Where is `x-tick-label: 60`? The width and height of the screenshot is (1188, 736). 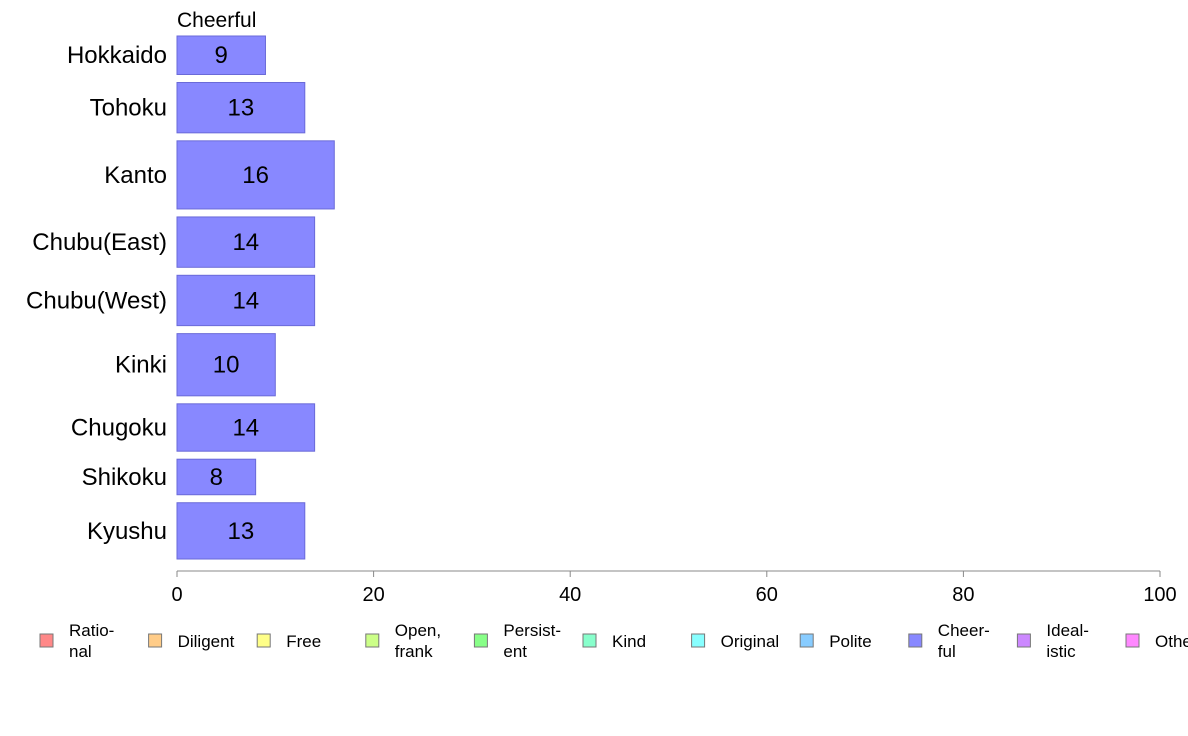 x-tick-label: 60 is located at coordinates (767, 595).